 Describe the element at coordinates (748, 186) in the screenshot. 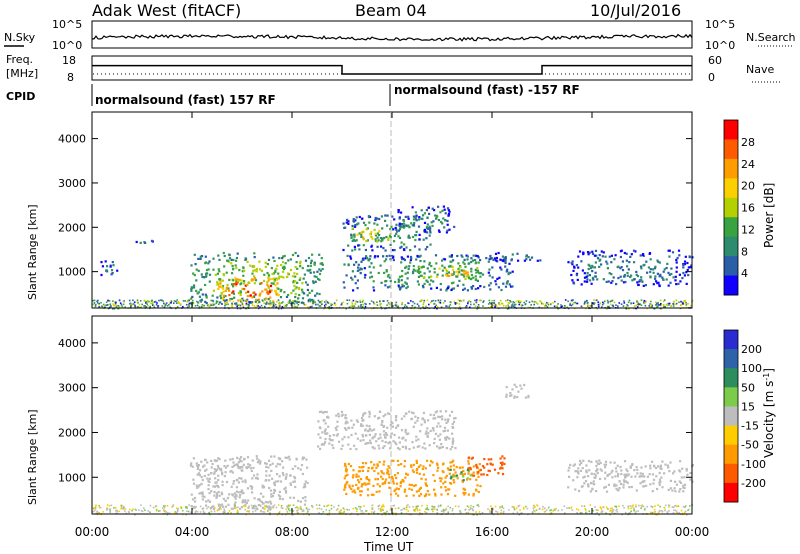

I see `power-colorbar-tick: 20` at that location.